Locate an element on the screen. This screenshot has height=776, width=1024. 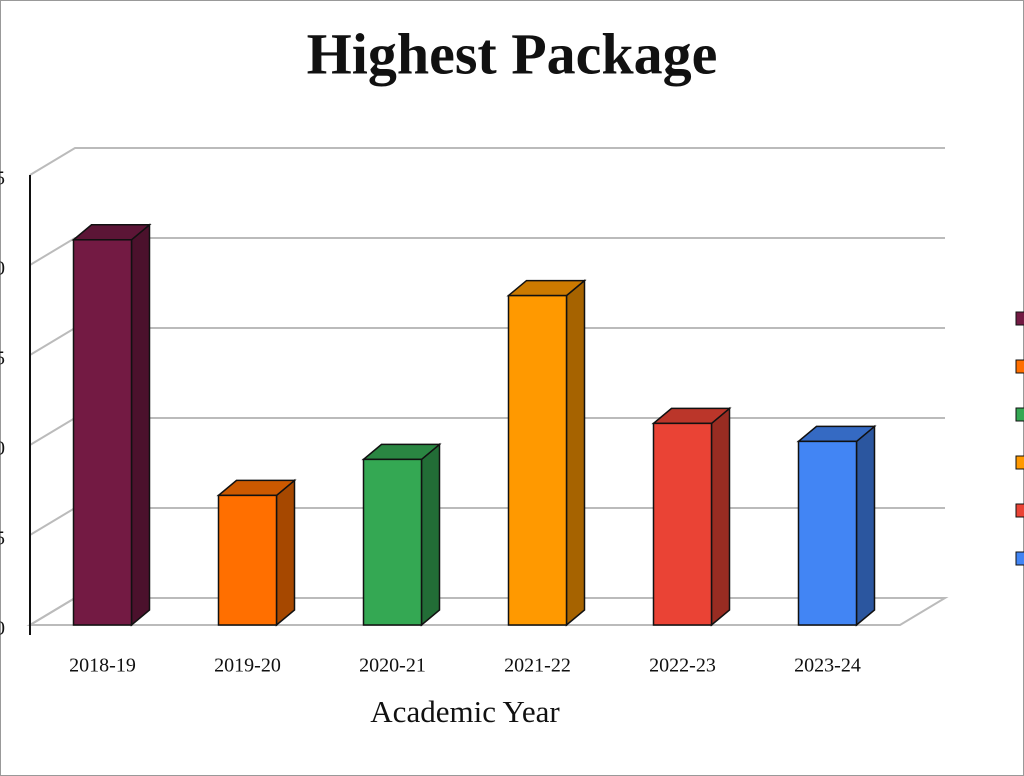
x-tick-label: 2018-19 is located at coordinates (102, 666).